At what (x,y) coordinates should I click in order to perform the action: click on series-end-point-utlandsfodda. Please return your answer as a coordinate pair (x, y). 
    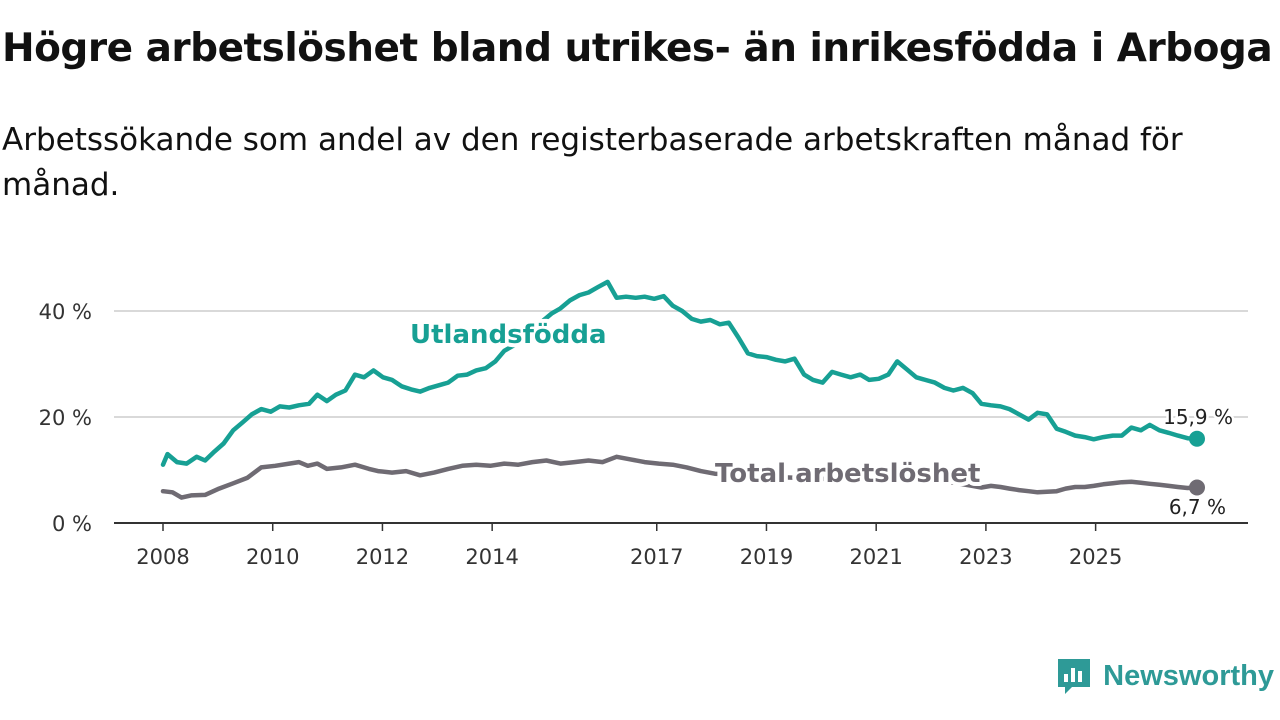
    Looking at the image, I should click on (1197, 438).